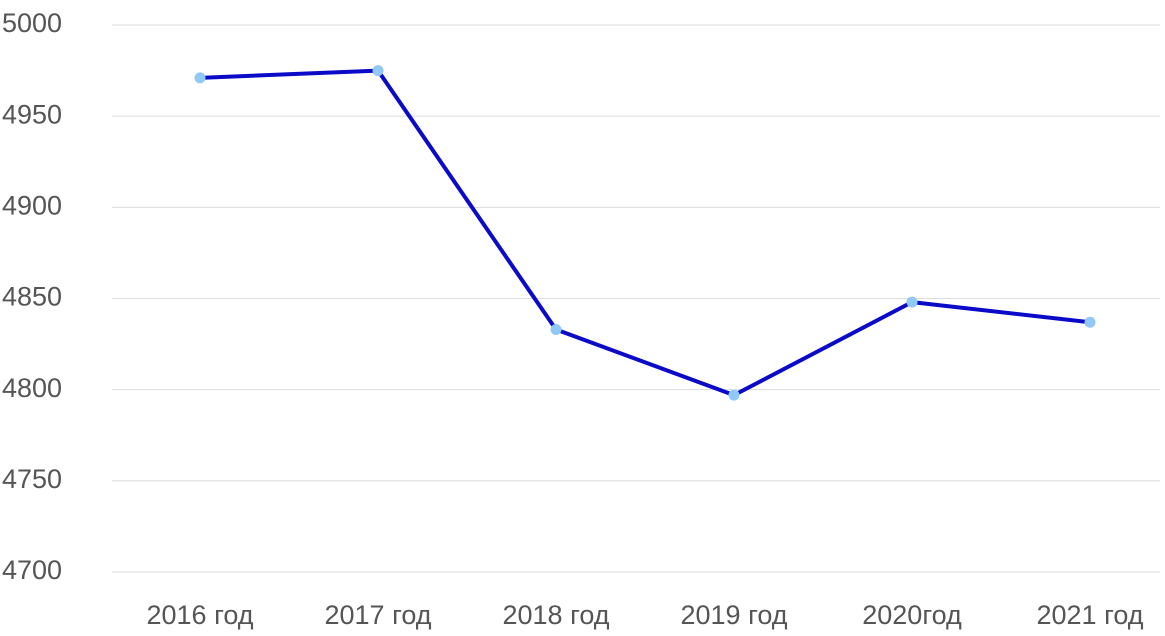  What do you see at coordinates (32, 205) in the screenshot?
I see `y-tick-label: 4900` at bounding box center [32, 205].